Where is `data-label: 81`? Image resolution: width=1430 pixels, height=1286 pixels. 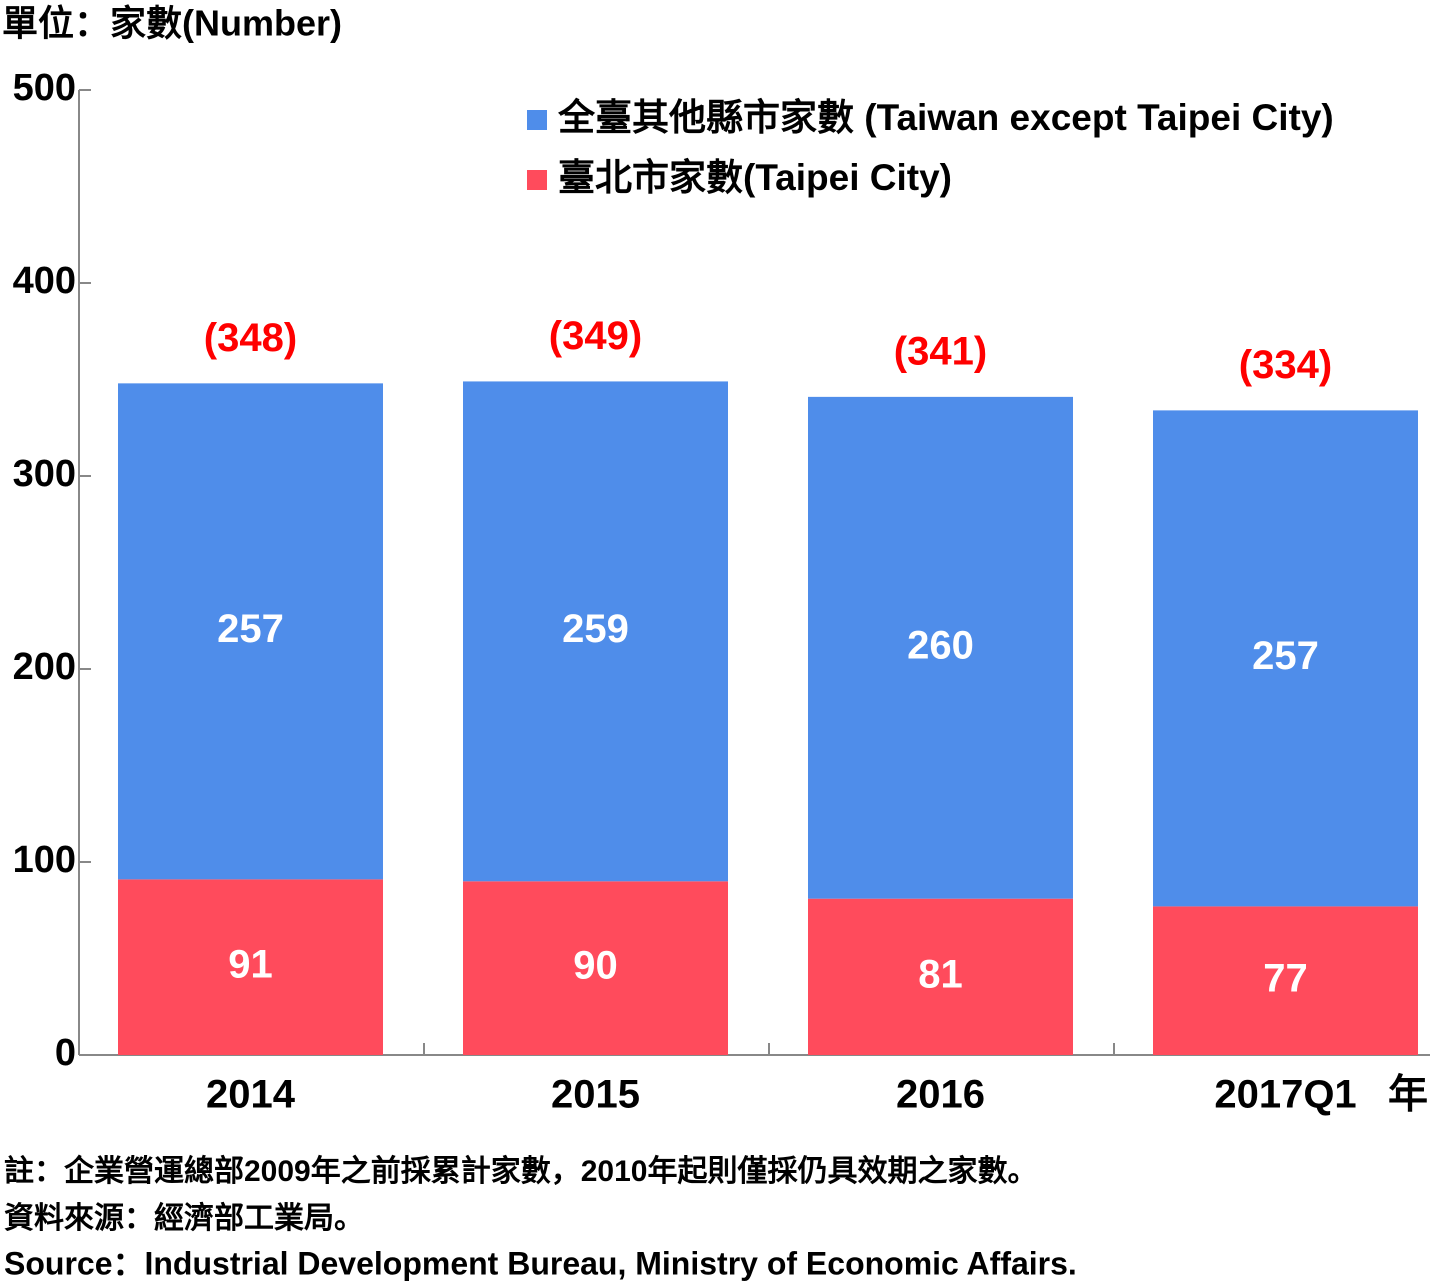
data-label: 81 is located at coordinates (940, 974).